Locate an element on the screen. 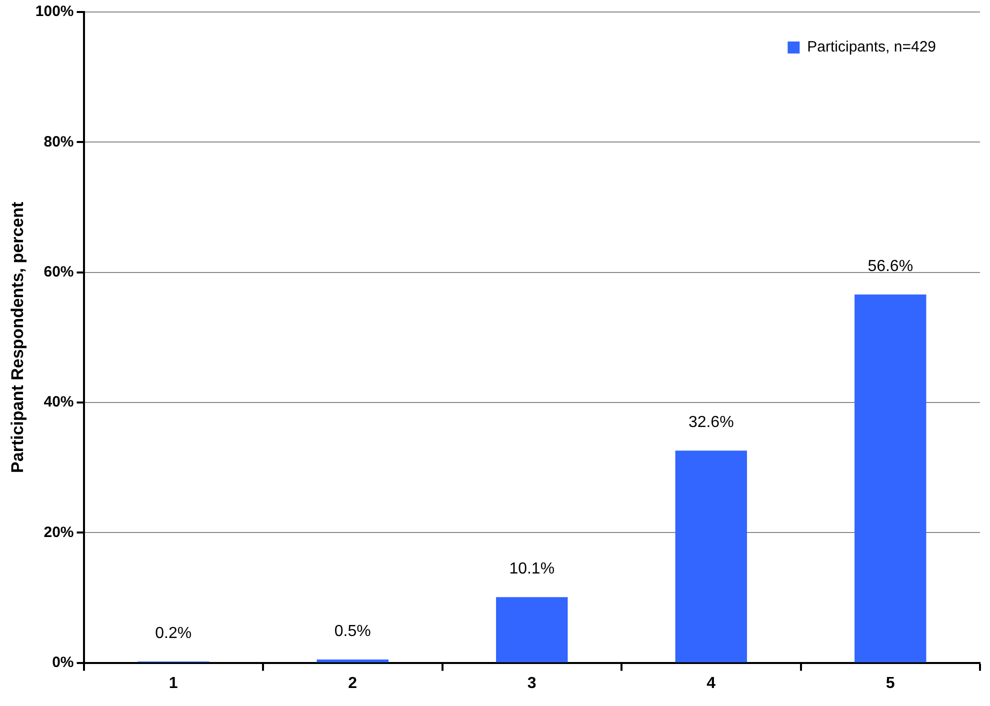  legend-label: Participants, n=429 is located at coordinates (871, 47).